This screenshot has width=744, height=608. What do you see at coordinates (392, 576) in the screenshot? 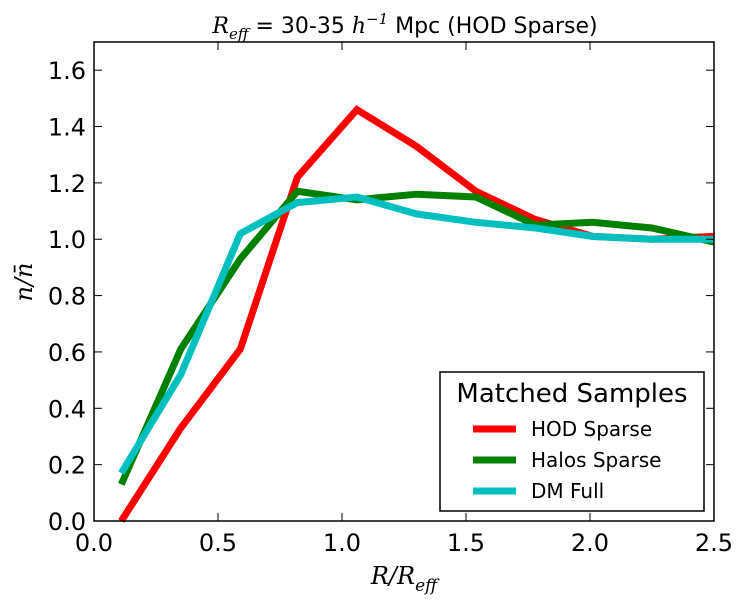
I see `x-axis-label-main: R/R` at bounding box center [392, 576].